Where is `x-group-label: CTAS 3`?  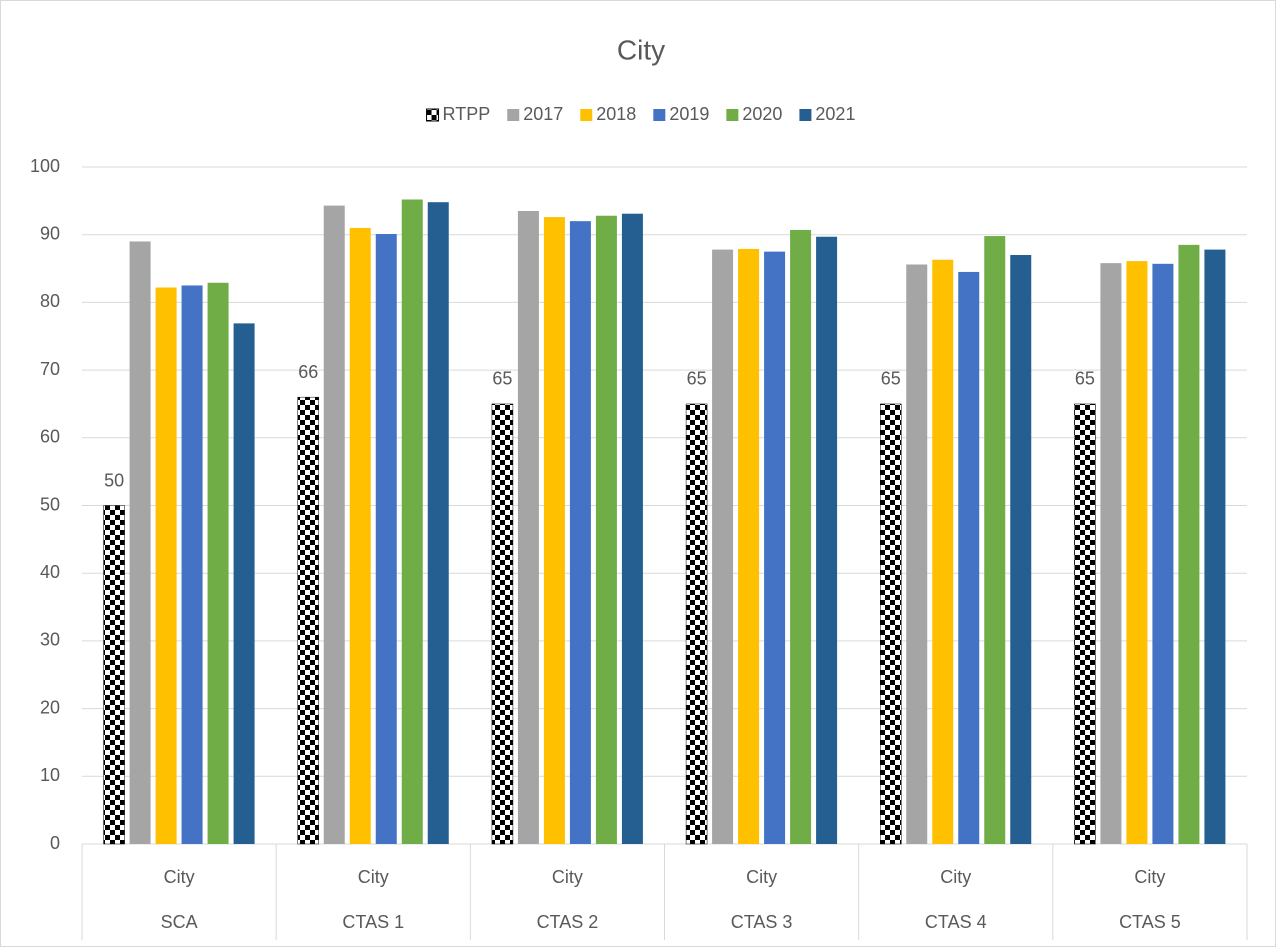 x-group-label: CTAS 3 is located at coordinates (762, 922).